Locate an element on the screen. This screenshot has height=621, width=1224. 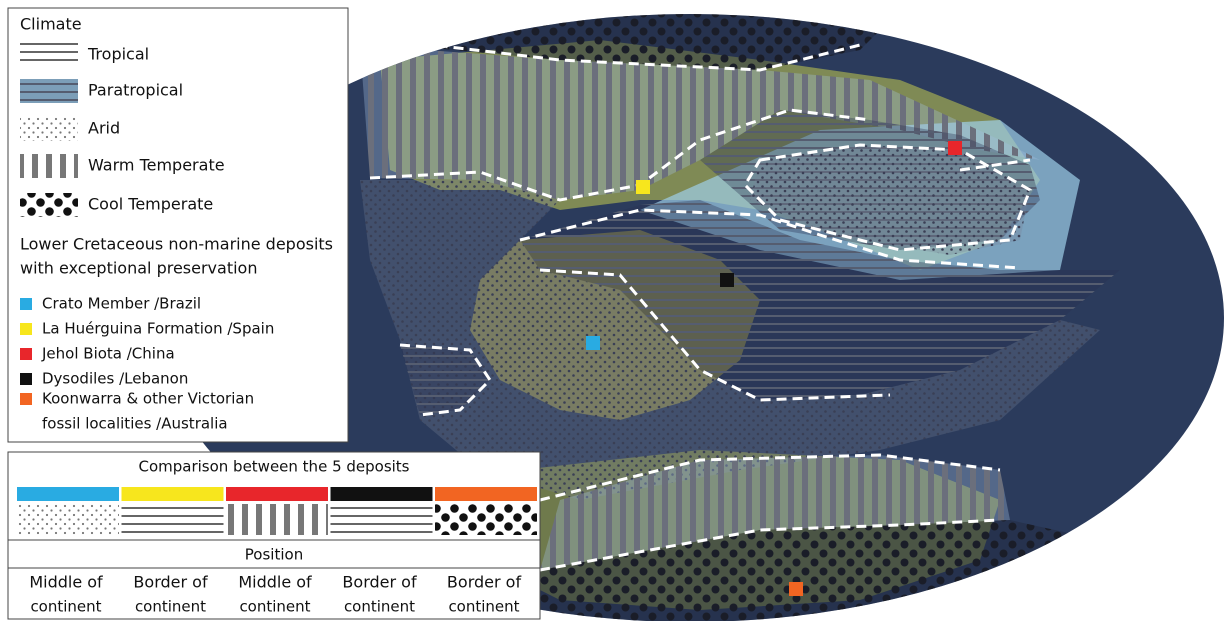
legend-label: Warm Temperate is located at coordinates (156, 165).